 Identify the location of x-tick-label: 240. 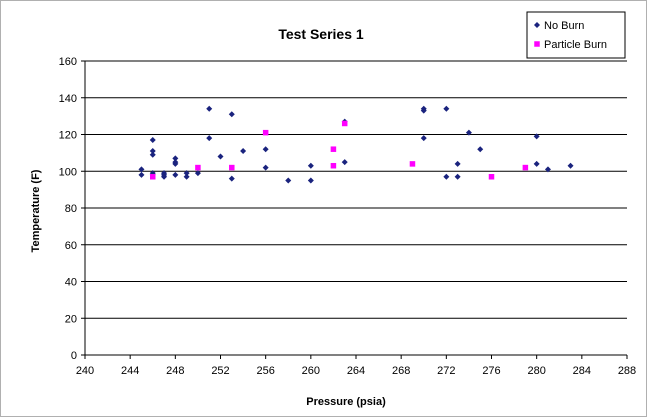
(85, 371).